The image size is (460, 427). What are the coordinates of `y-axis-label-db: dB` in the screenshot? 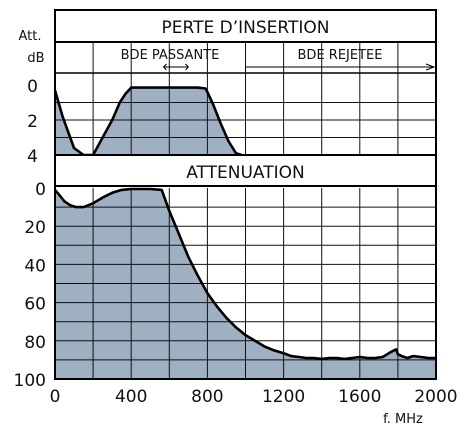 It's located at (35, 58).